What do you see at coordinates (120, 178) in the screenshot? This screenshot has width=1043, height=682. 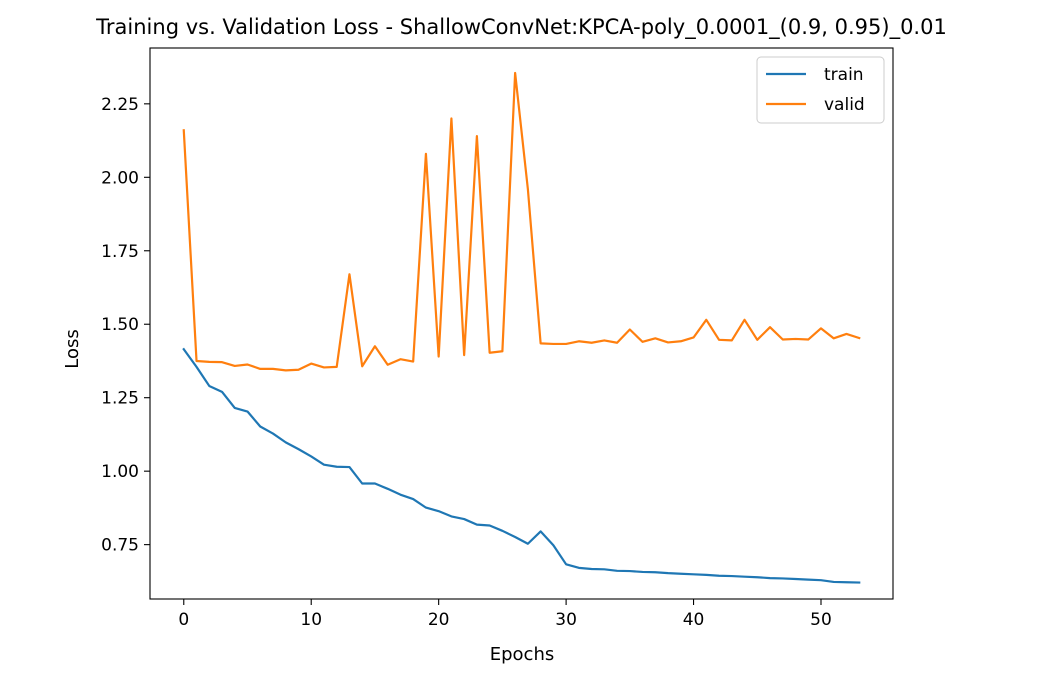 I see `y-tick-label: 2.00` at bounding box center [120, 178].